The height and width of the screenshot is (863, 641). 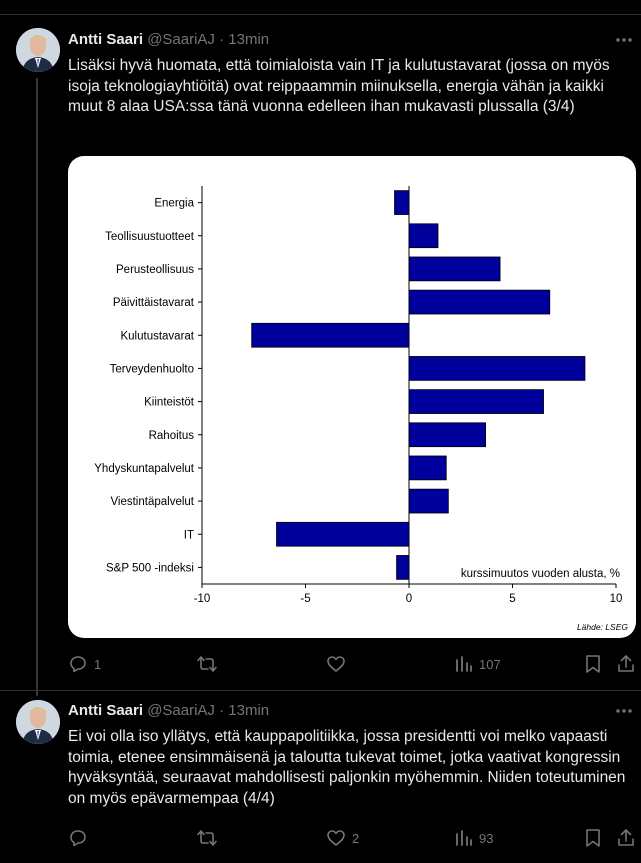 What do you see at coordinates (152, 502) in the screenshot?
I see `category-label: Viestintäpalvelut` at bounding box center [152, 502].